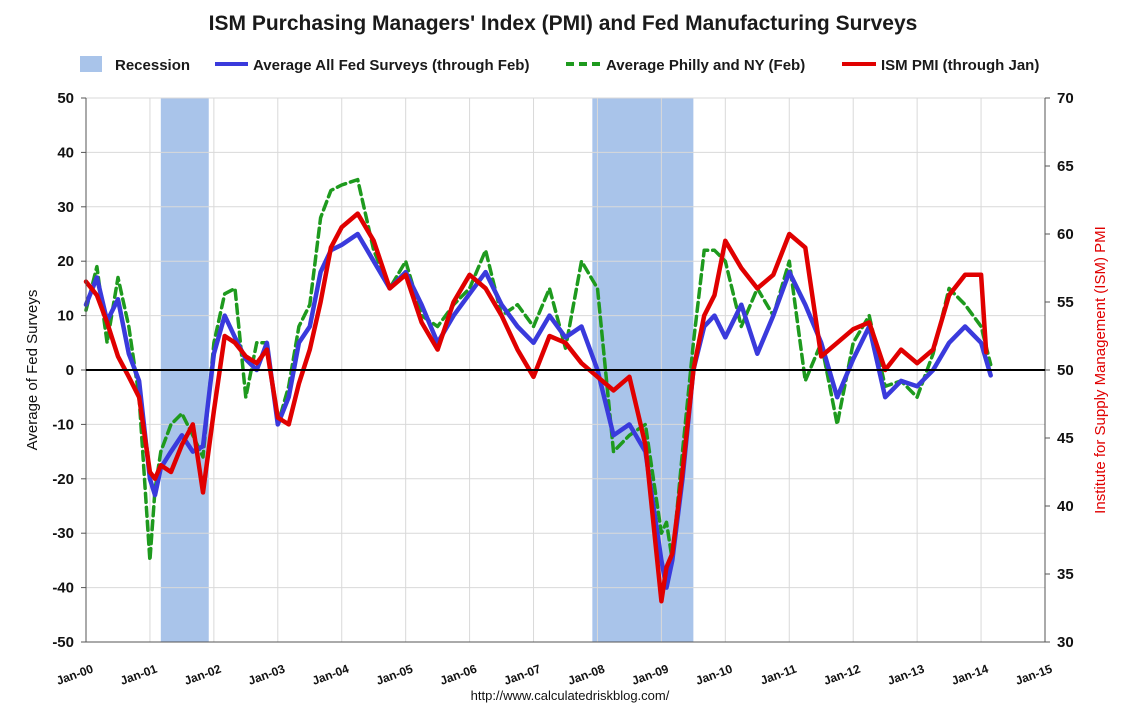 The image size is (1127, 728). What do you see at coordinates (1065, 574) in the screenshot?
I see `y-tick-right-7: 35` at bounding box center [1065, 574].